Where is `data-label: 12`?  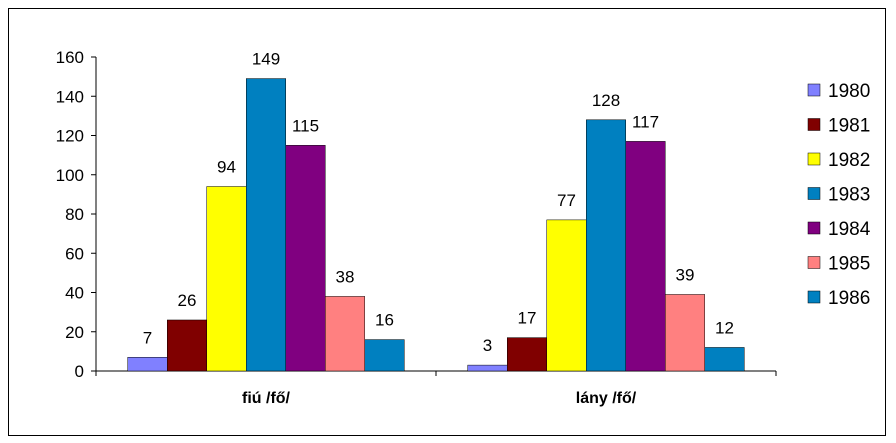
data-label: 12 is located at coordinates (724, 327).